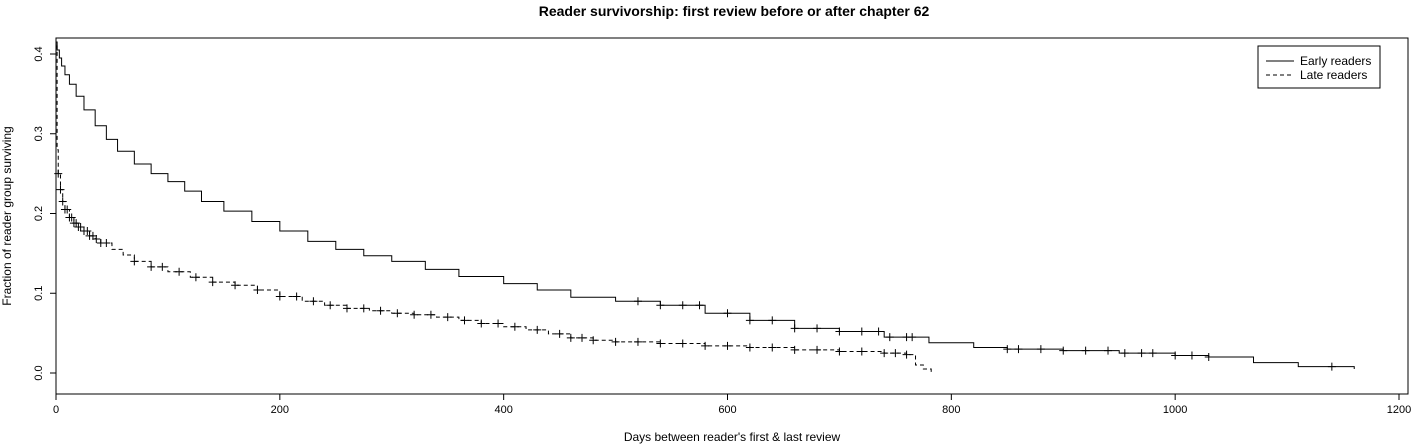  What do you see at coordinates (1175, 410) in the screenshot?
I see `x-tick-label: 1000` at bounding box center [1175, 410].